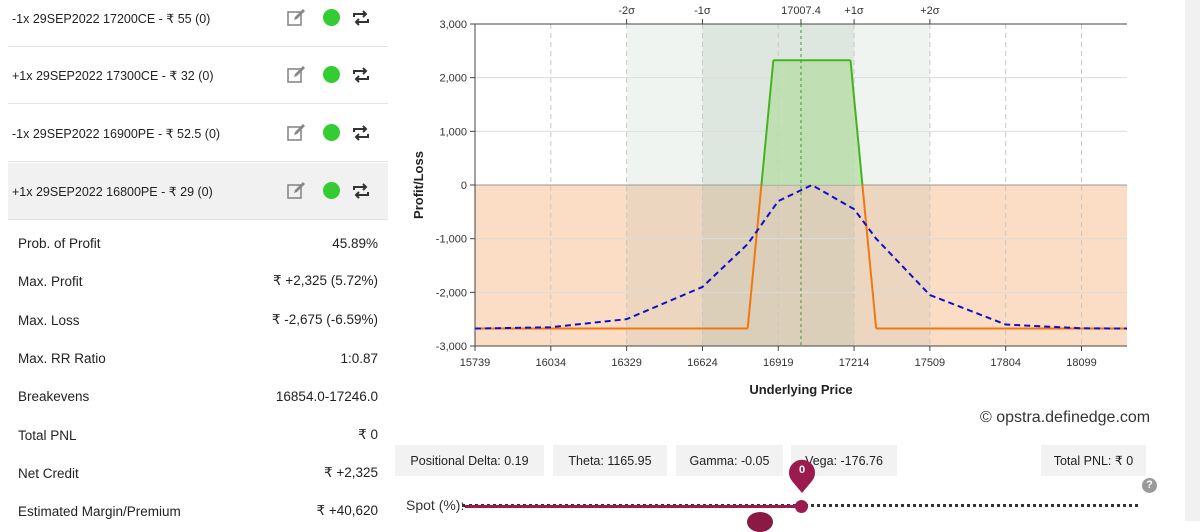 Image resolution: width=1200 pixels, height=532 pixels. What do you see at coordinates (1005, 363) in the screenshot?
I see `x-tick-label: 17804` at bounding box center [1005, 363].